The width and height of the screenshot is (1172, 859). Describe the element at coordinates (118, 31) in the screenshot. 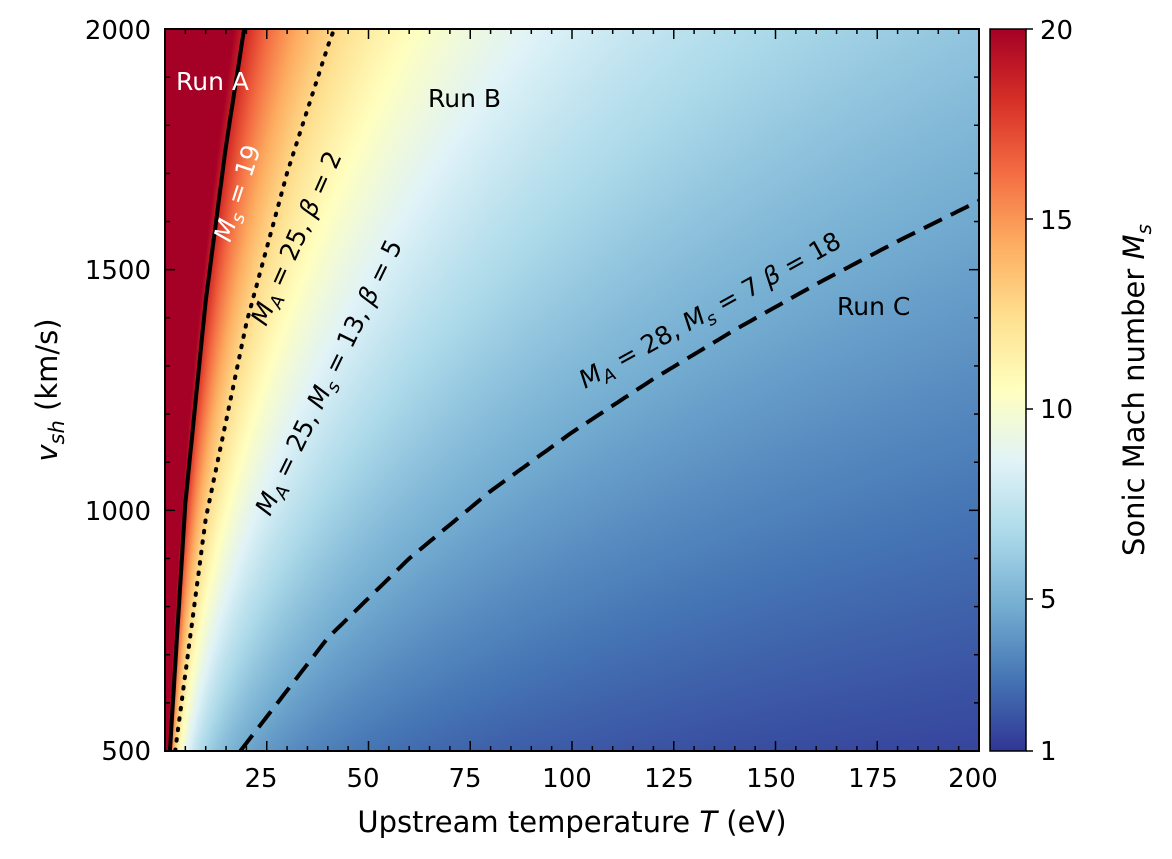

I see `y-tick-label: 2000` at that location.